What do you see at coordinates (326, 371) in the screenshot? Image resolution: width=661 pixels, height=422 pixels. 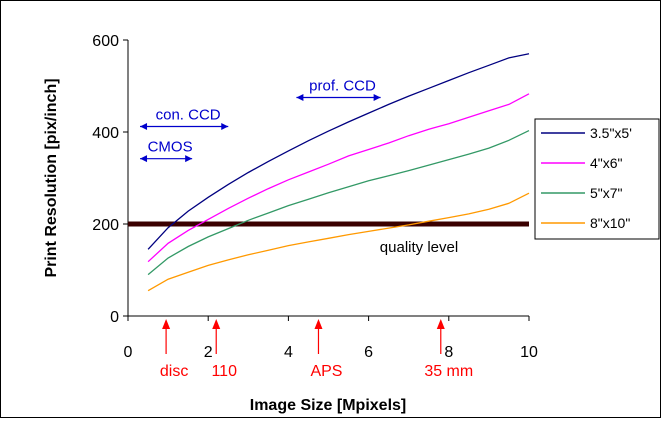 I see `format-label: APS` at bounding box center [326, 371].